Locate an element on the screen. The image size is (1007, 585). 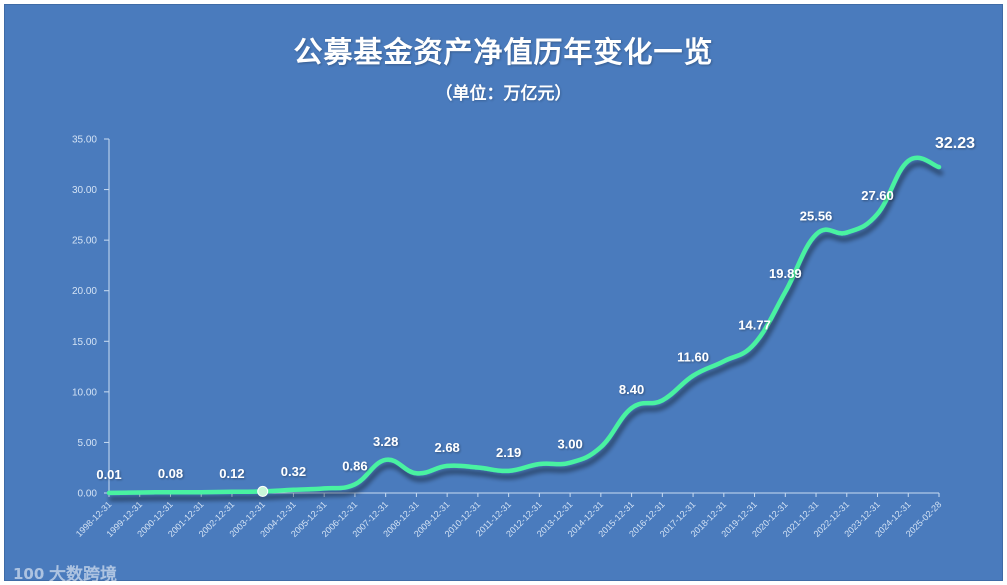
watermark-logo: 100 is located at coordinates (29, 573).